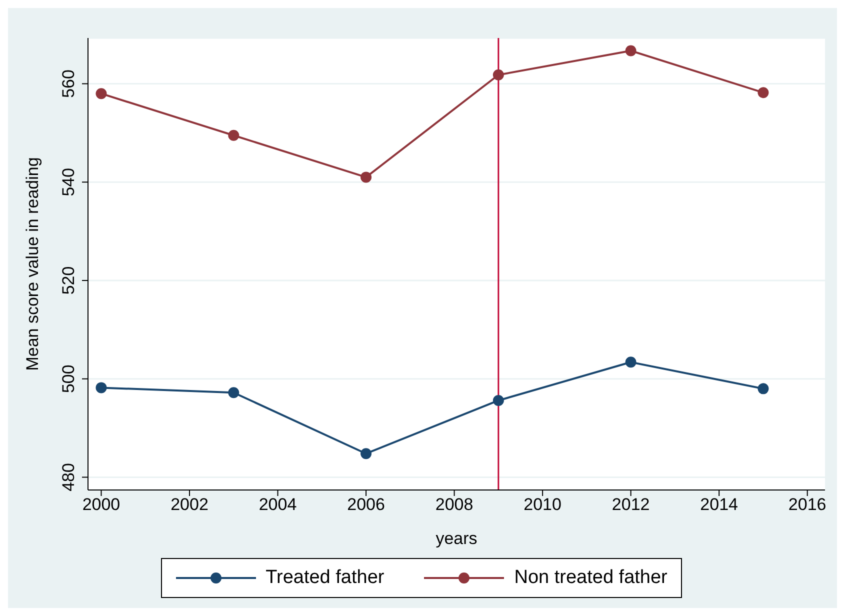  What do you see at coordinates (719, 504) in the screenshot?
I see `x-tick-label: 2014` at bounding box center [719, 504].